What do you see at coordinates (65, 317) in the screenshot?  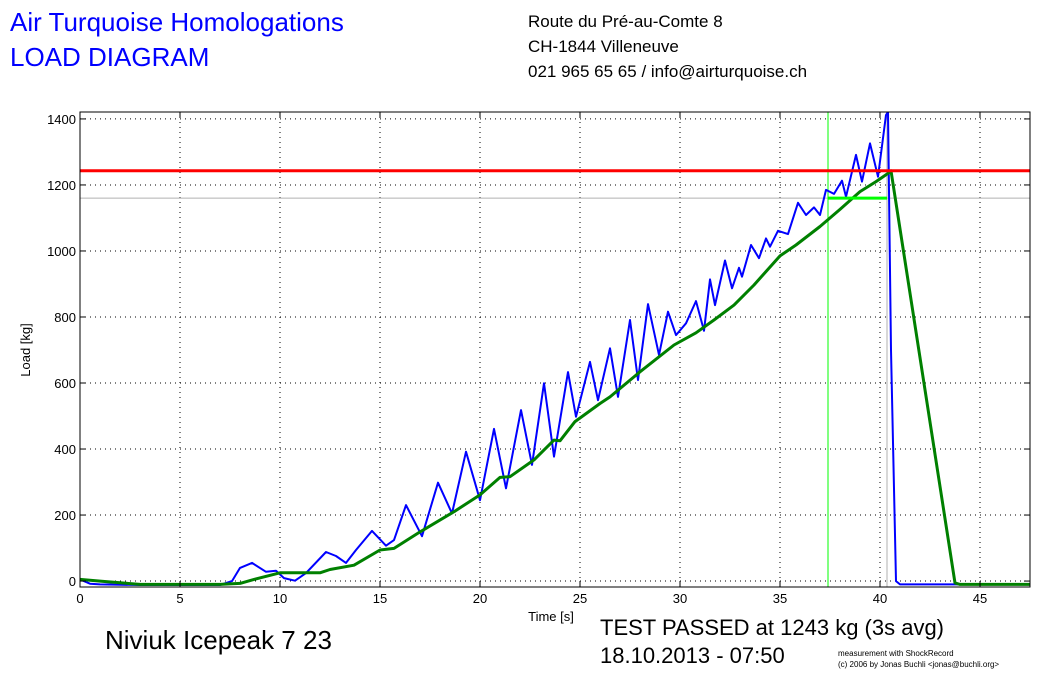 I see `y-tick-label: 800` at bounding box center [65, 317].